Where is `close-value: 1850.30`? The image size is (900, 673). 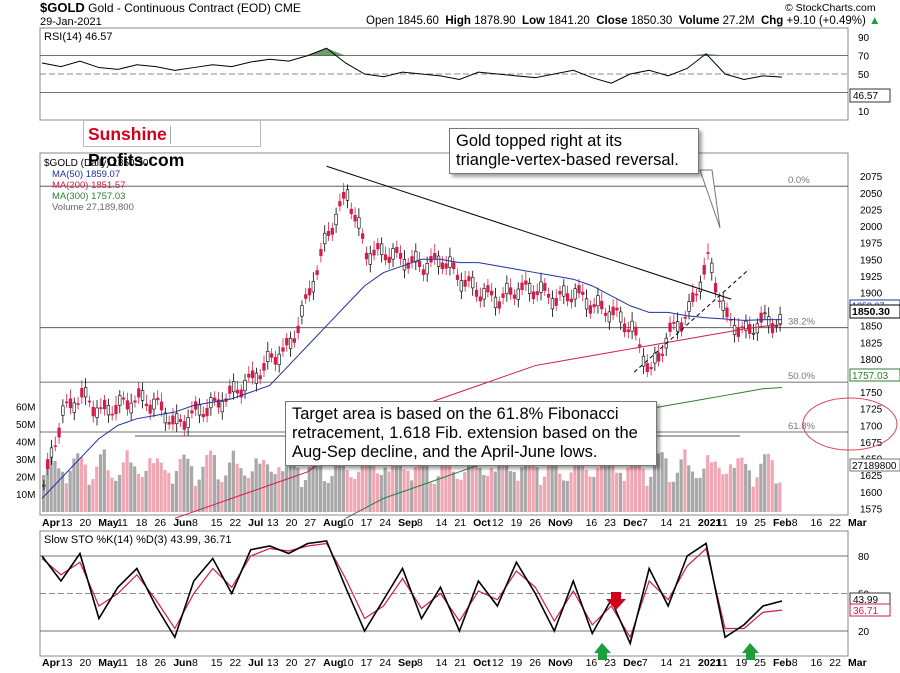 close-value: 1850.30 is located at coordinates (651, 21).